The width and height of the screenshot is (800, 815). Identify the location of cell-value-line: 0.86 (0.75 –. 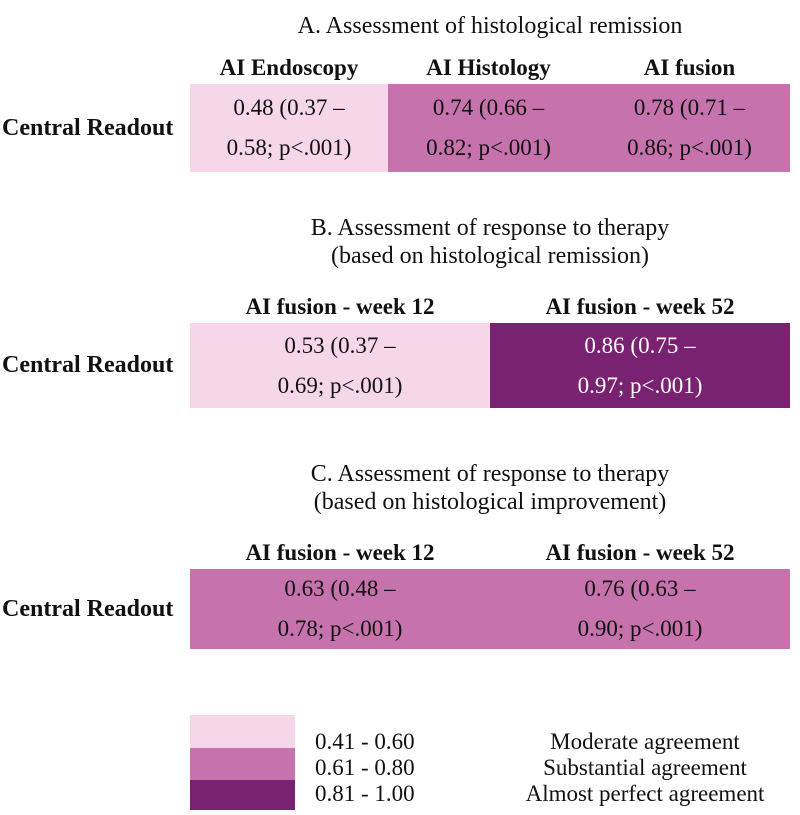
(640, 345).